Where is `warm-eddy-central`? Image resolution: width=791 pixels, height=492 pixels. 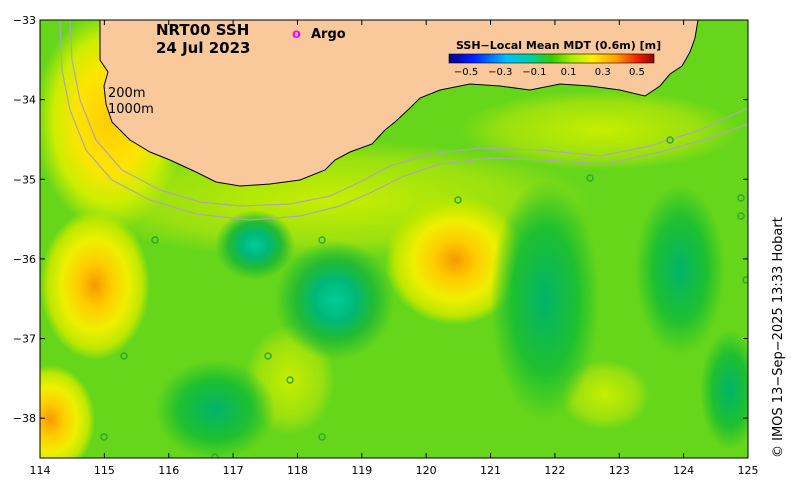
warm-eddy-central is located at coordinates (455, 260).